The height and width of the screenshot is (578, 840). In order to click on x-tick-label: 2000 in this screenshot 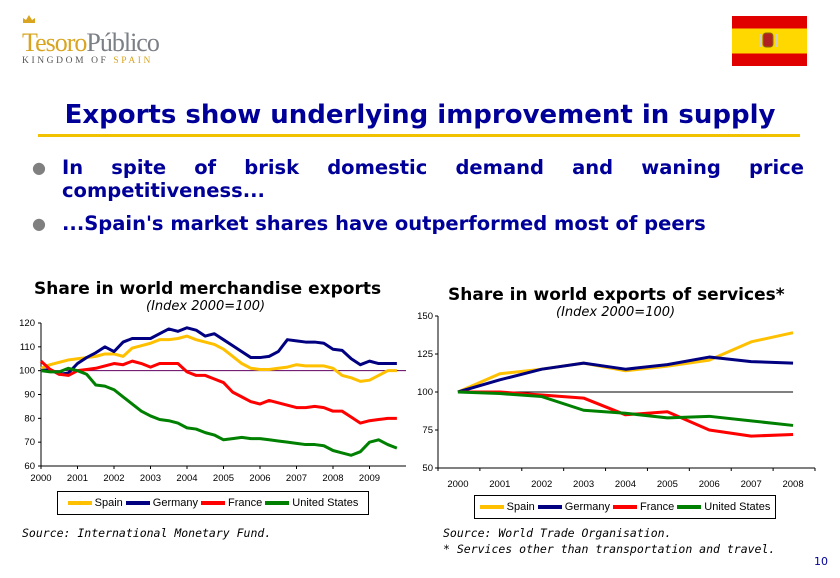, I will do `click(40, 478)`.